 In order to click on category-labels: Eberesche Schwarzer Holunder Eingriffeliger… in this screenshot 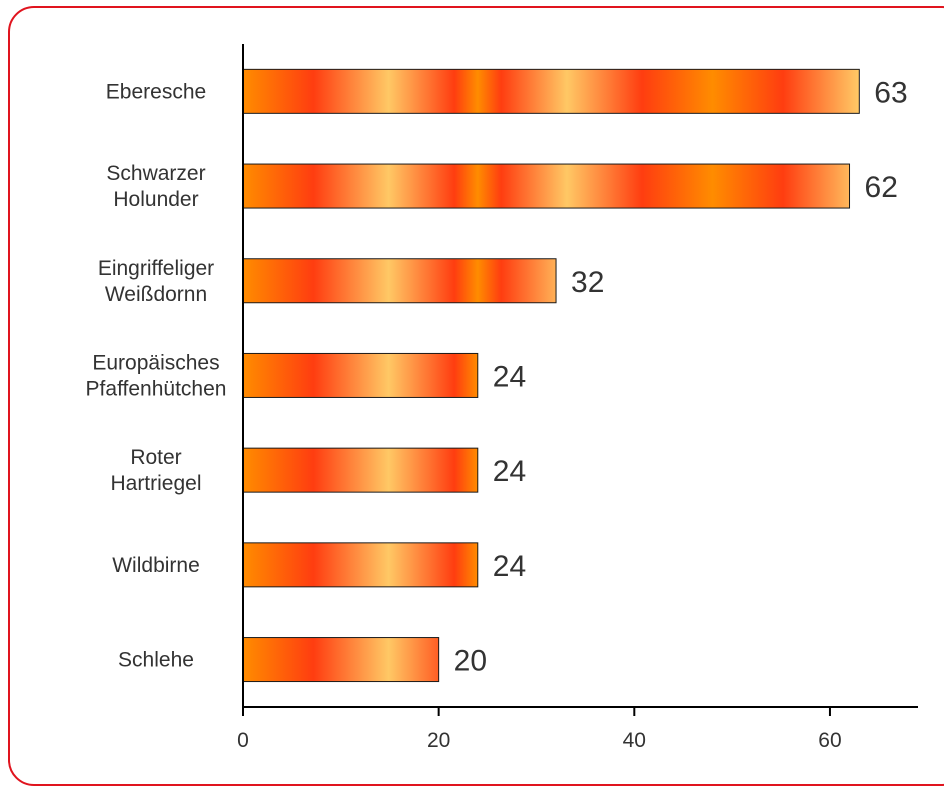, I will do `click(156, 375)`.